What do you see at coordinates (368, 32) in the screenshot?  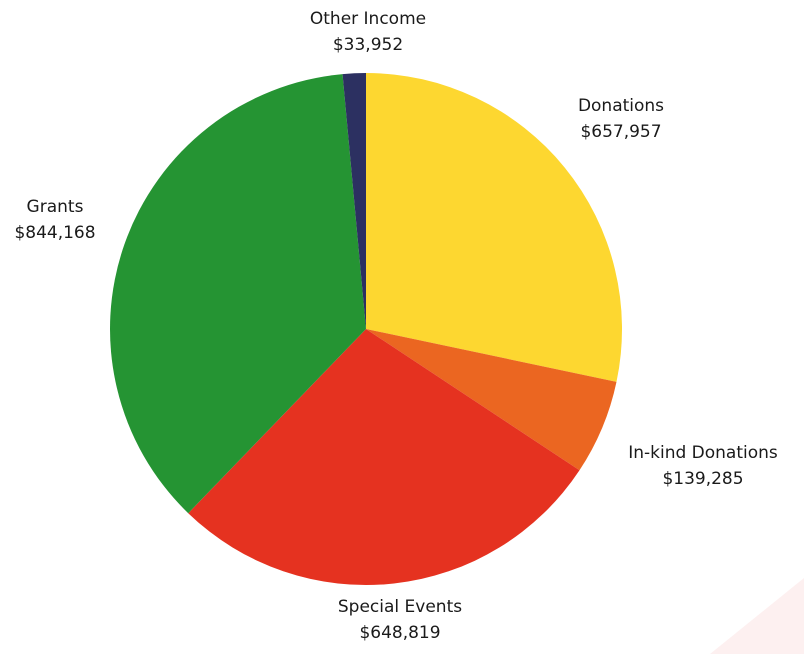 I see `slice-label-other-income: Other Income $33,952` at bounding box center [368, 32].